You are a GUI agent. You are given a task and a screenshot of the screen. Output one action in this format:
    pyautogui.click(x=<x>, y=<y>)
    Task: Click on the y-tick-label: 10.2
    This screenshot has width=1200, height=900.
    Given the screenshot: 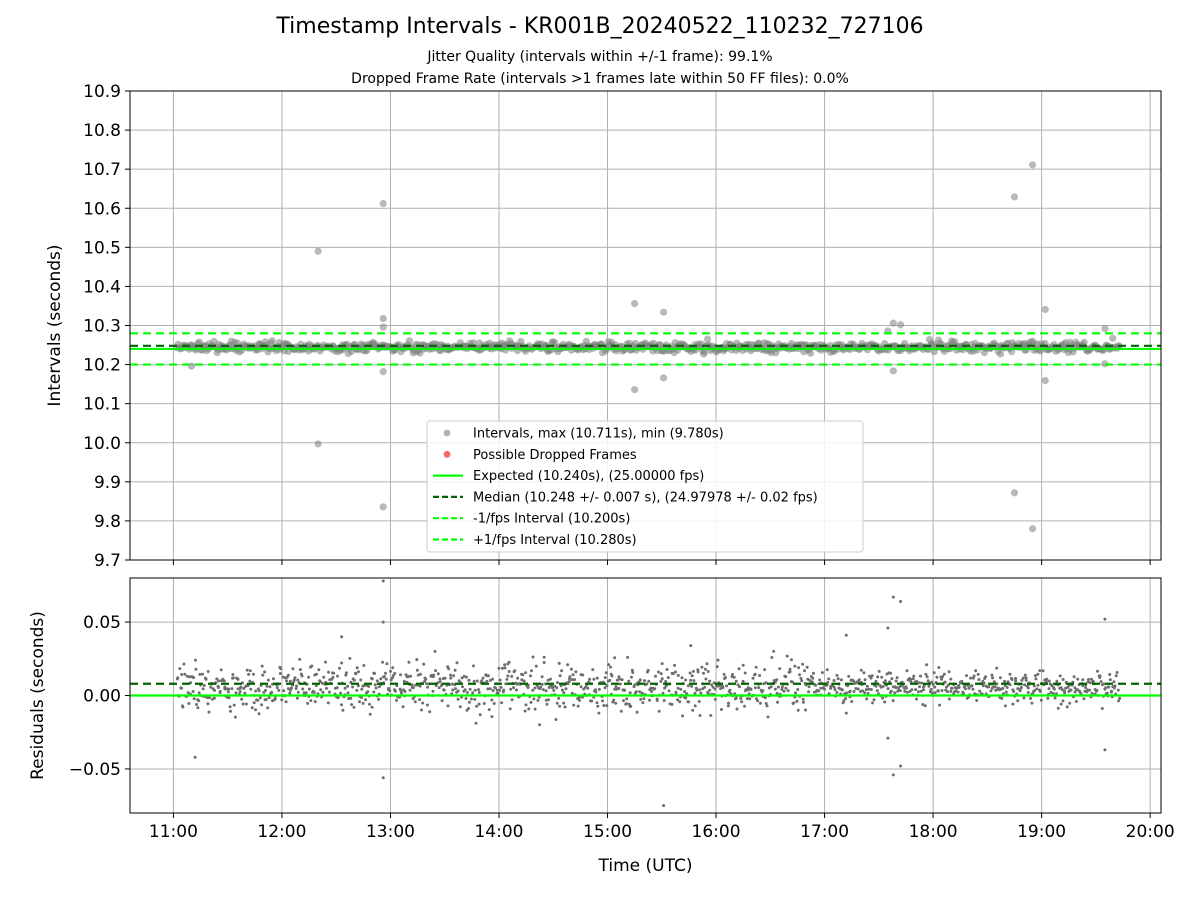 What is the action you would take?
    pyautogui.click(x=102, y=366)
    